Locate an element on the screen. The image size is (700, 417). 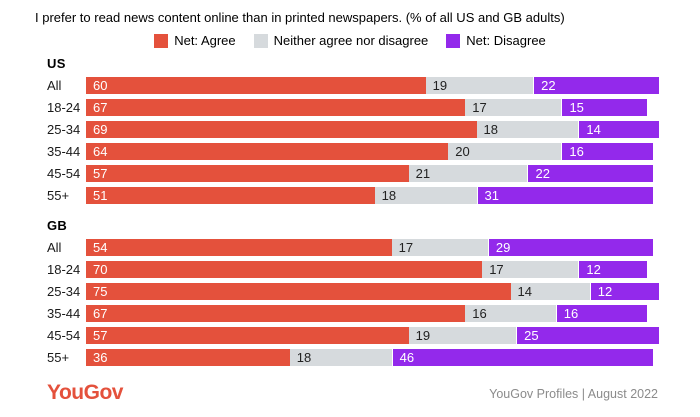
stacked-bar: 67 16 16 is located at coordinates (367, 313).